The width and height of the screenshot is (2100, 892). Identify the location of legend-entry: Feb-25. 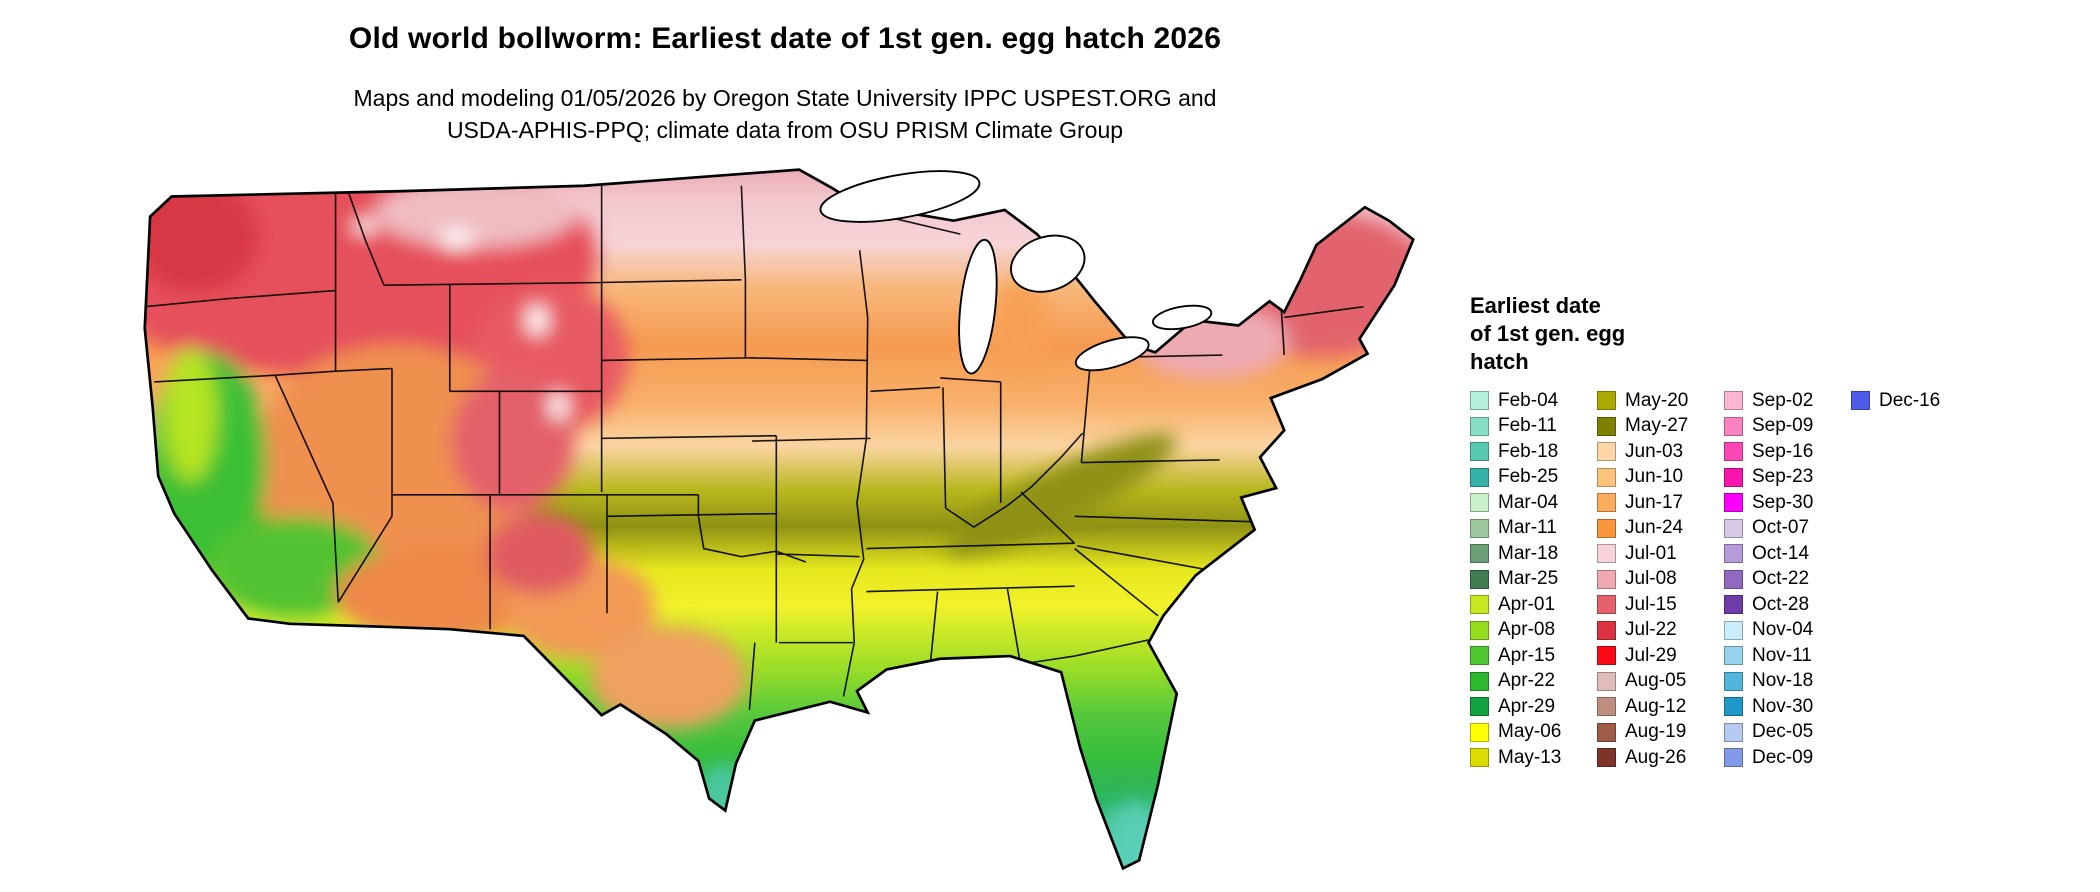
(1533, 478).